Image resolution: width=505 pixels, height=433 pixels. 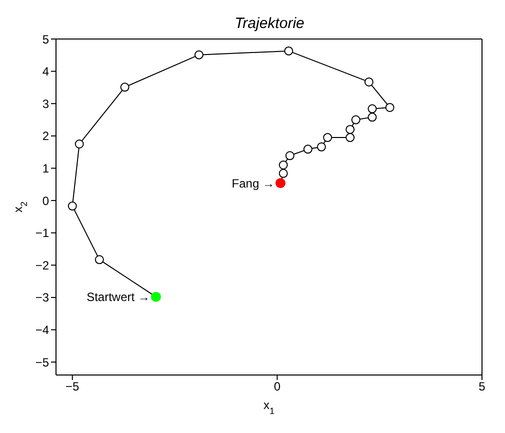 I want to click on y-tick-label: −4, so click(x=42, y=330).